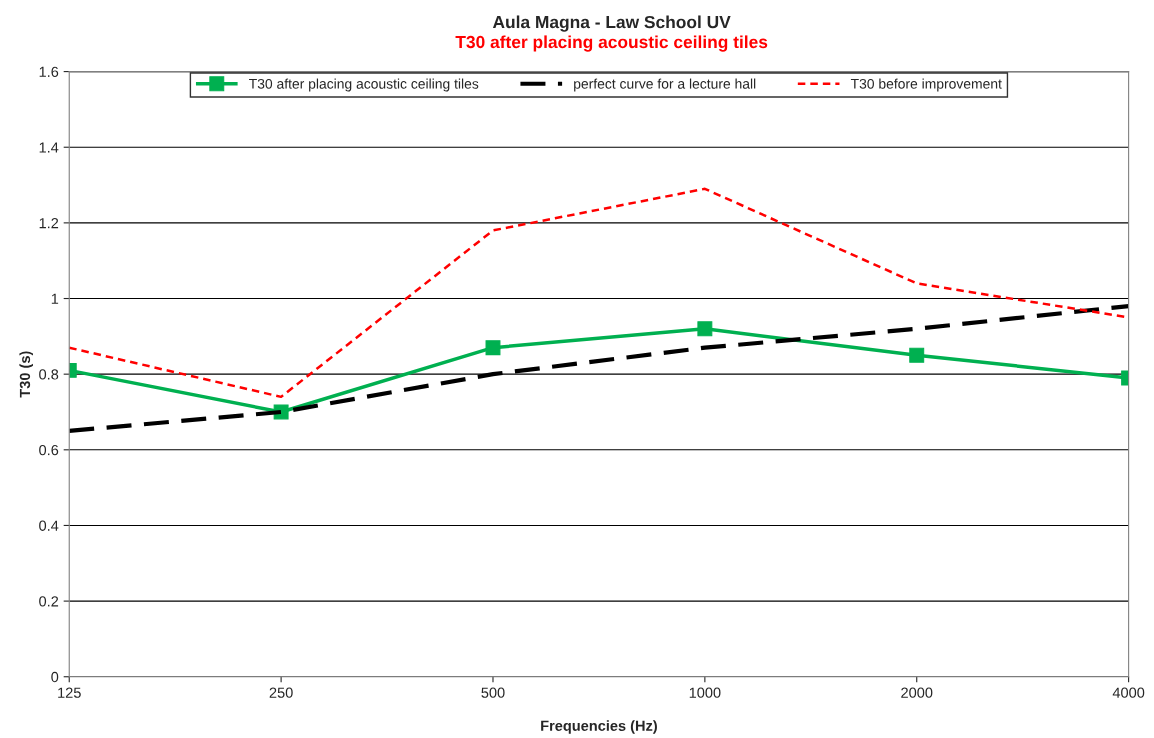 The image size is (1154, 738). I want to click on y-axis-title: T30 (s), so click(26, 374).